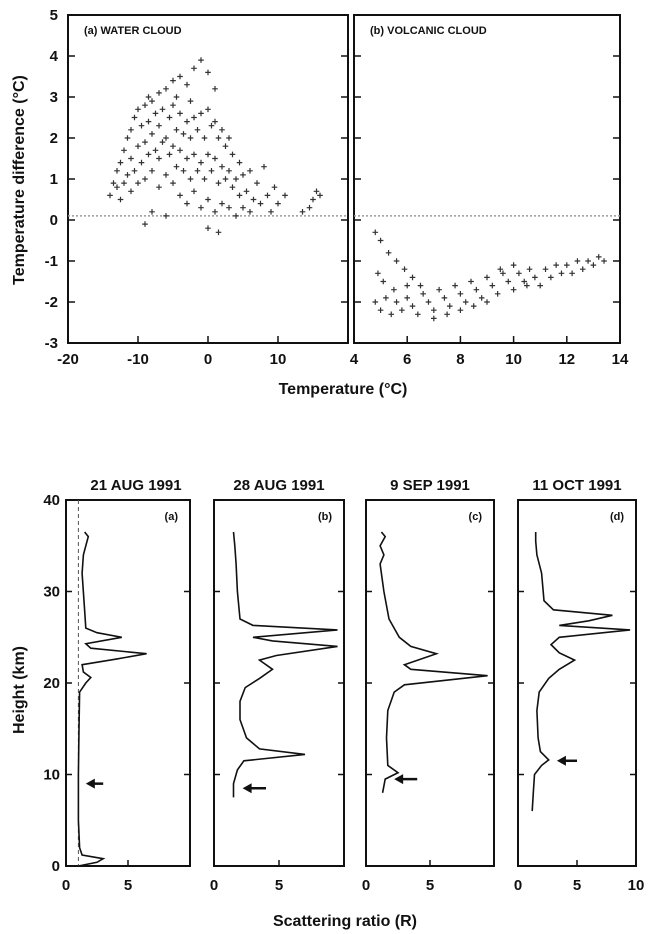  What do you see at coordinates (476, 517) in the screenshot?
I see `panel-label: (c)` at bounding box center [476, 517].